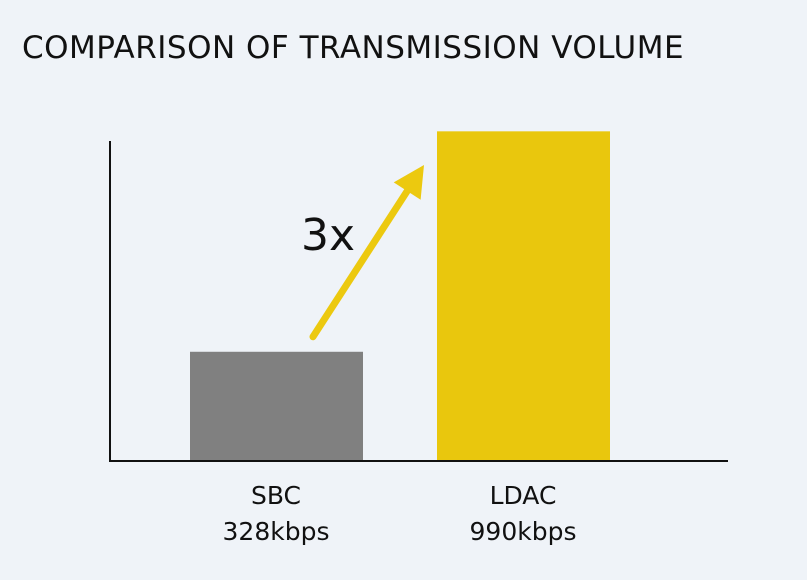  Describe the element at coordinates (328, 235) in the screenshot. I see `comparison-annotation: 3x` at that location.